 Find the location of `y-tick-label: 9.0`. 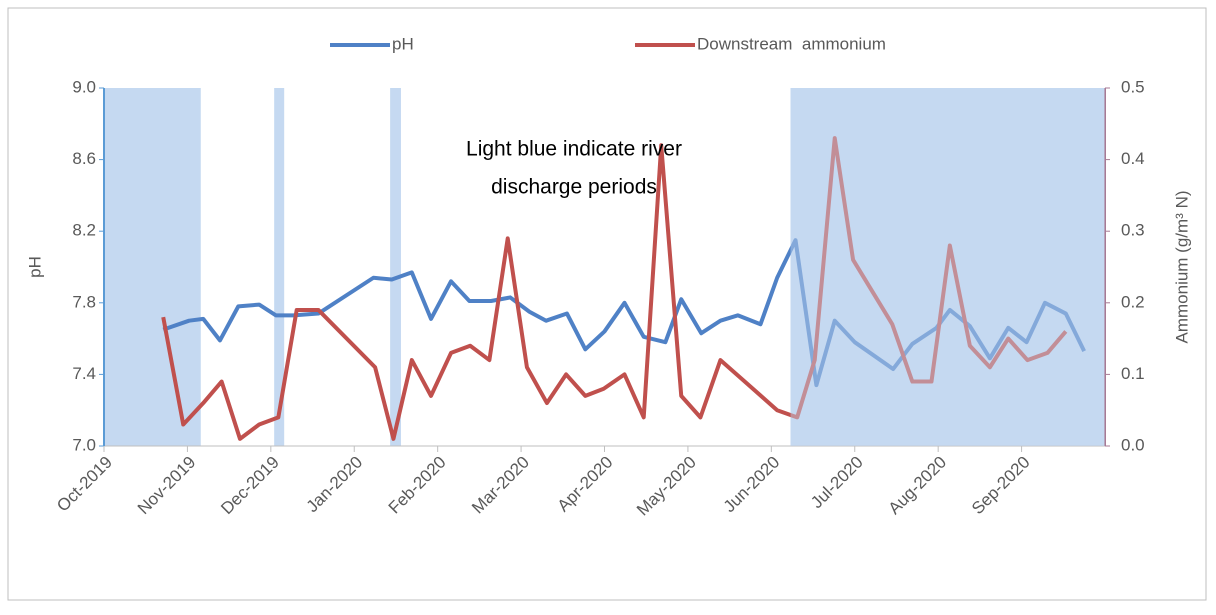

y-tick-label: 9.0 is located at coordinates (84, 86).